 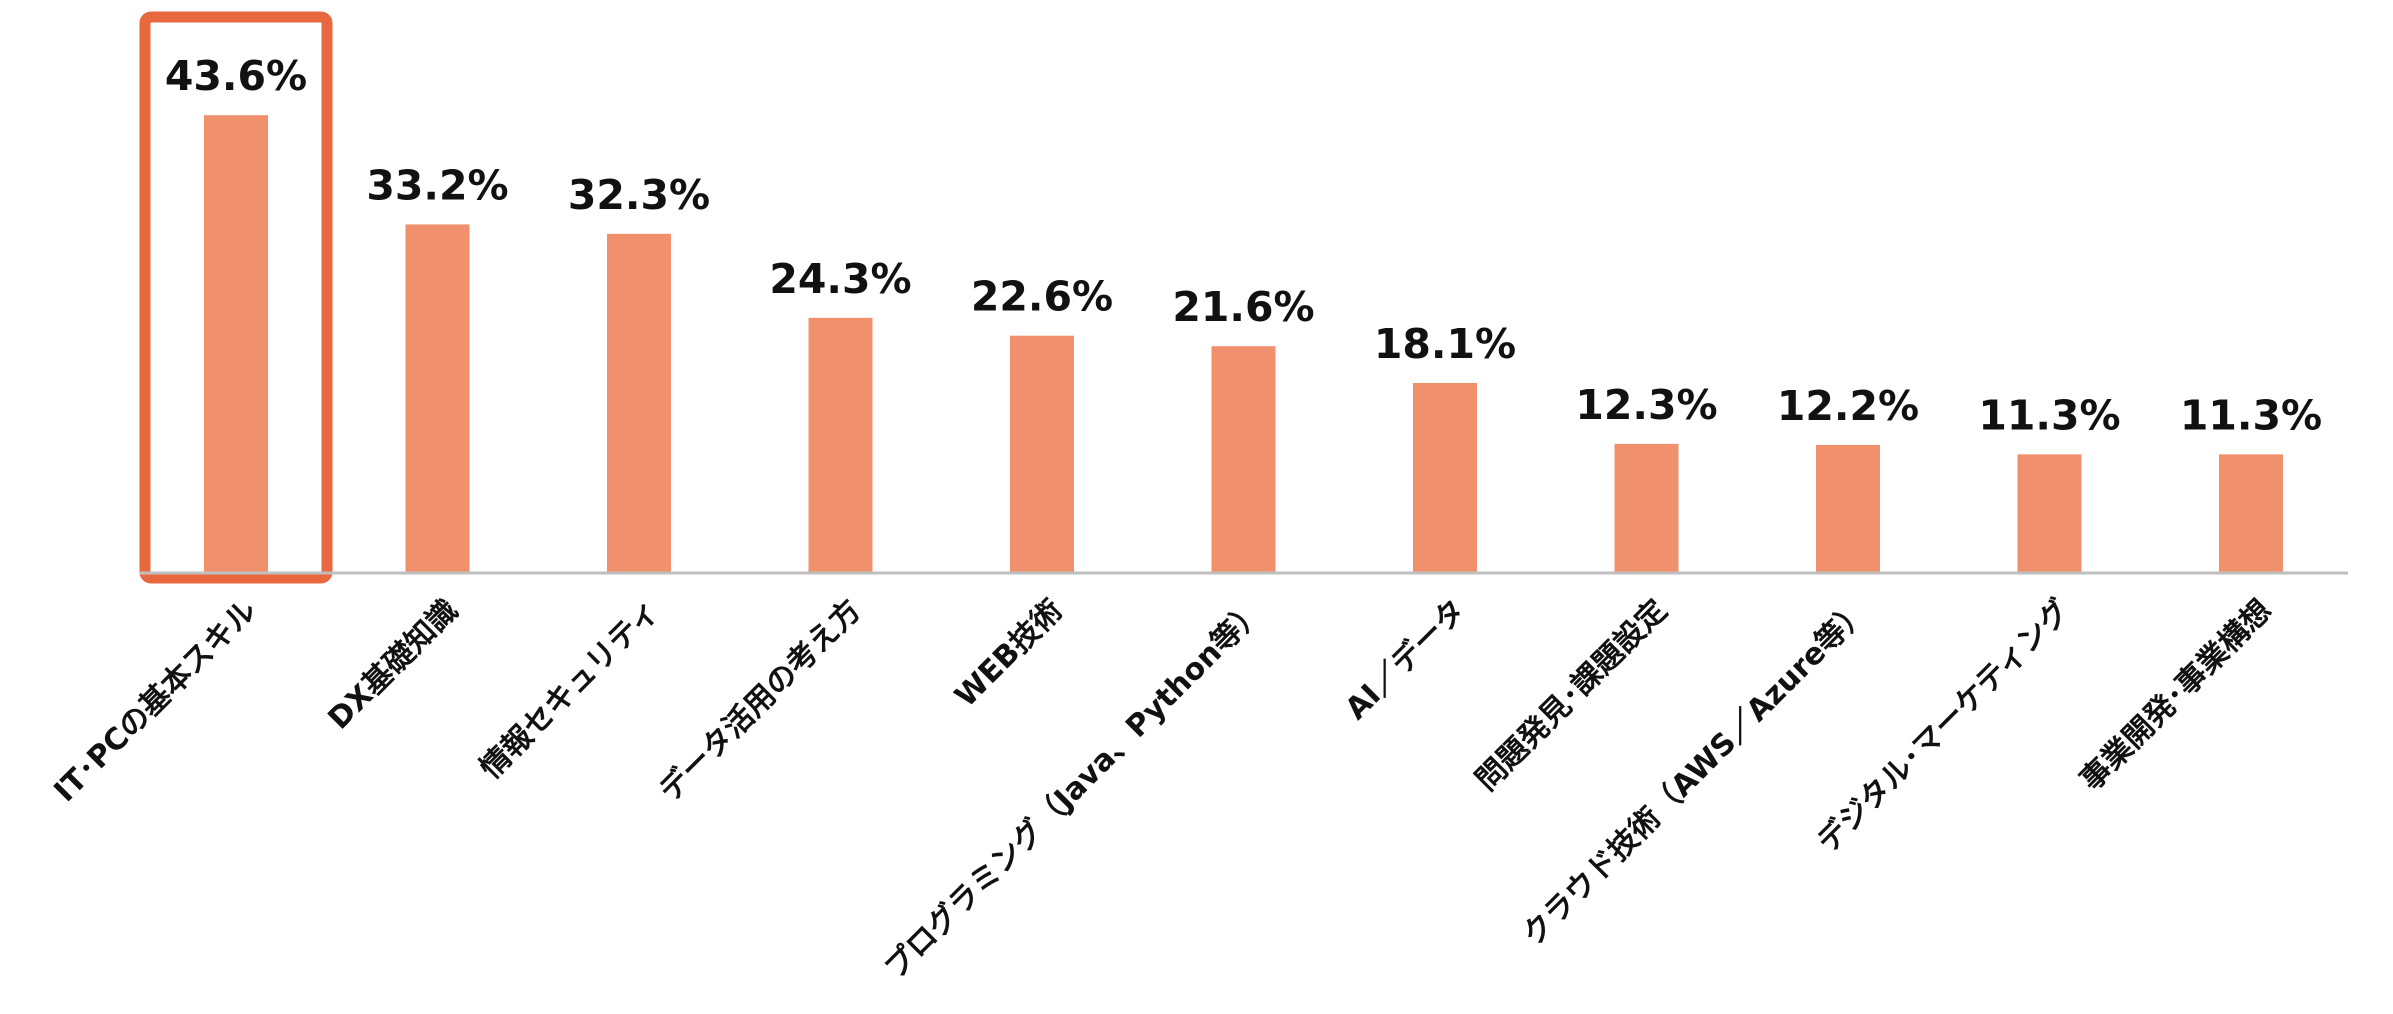 What do you see at coordinates (1848, 406) in the screenshot?
I see `data-label-9: 12.2%` at bounding box center [1848, 406].